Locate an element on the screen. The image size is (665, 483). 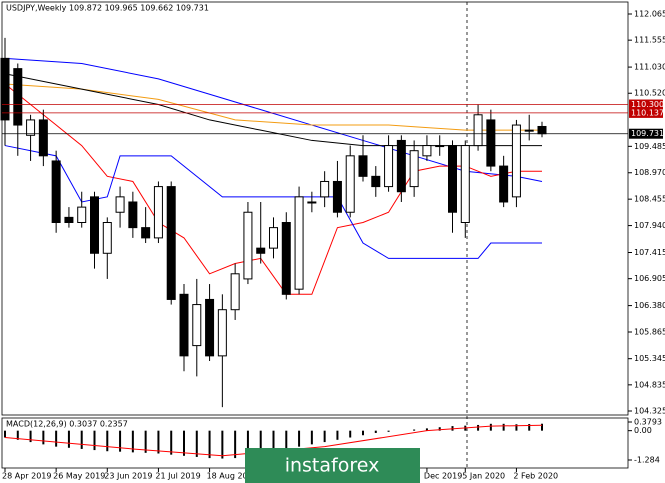
y-tick-label: 106.905 is located at coordinates (649, 278).